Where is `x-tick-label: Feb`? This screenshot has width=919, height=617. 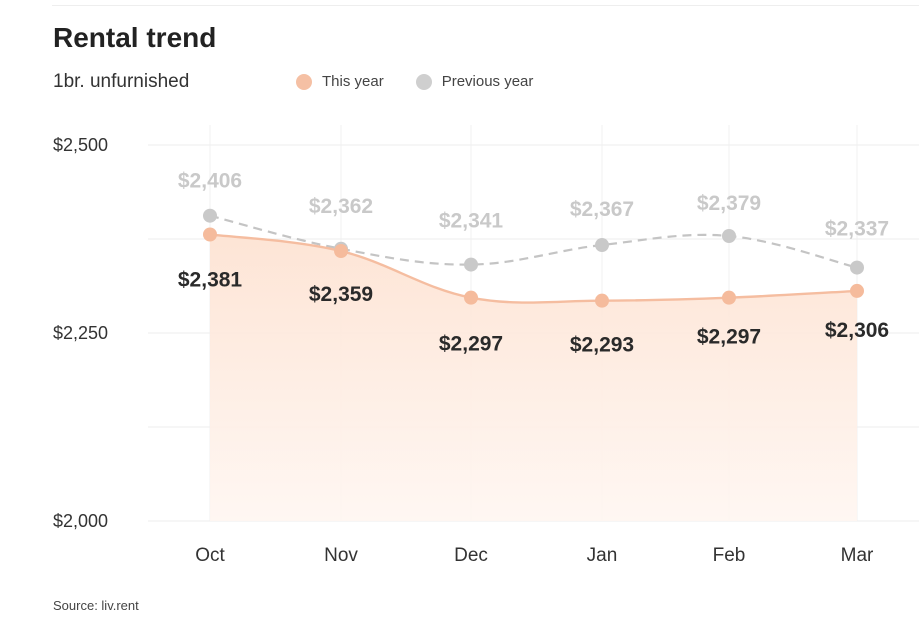 x-tick-label: Feb is located at coordinates (729, 555).